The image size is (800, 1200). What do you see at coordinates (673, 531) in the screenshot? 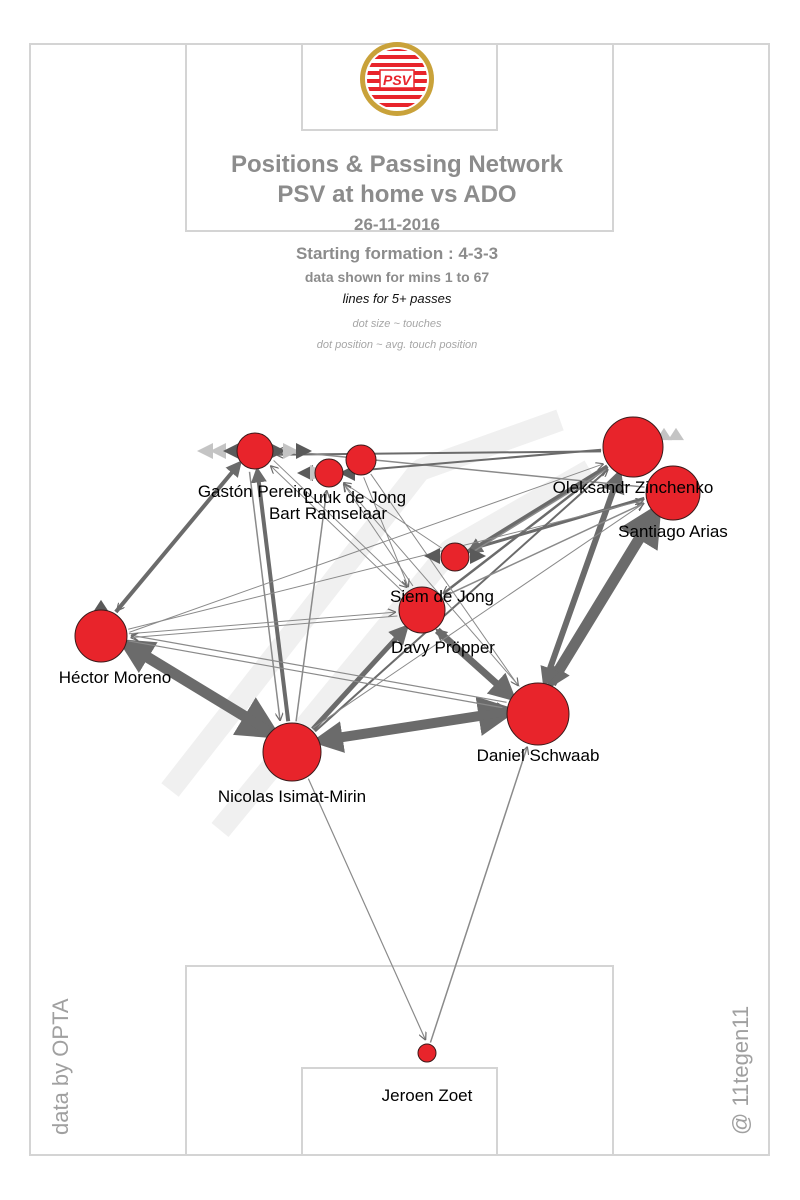
I see `player-label-arias: Santiago Arias` at bounding box center [673, 531].